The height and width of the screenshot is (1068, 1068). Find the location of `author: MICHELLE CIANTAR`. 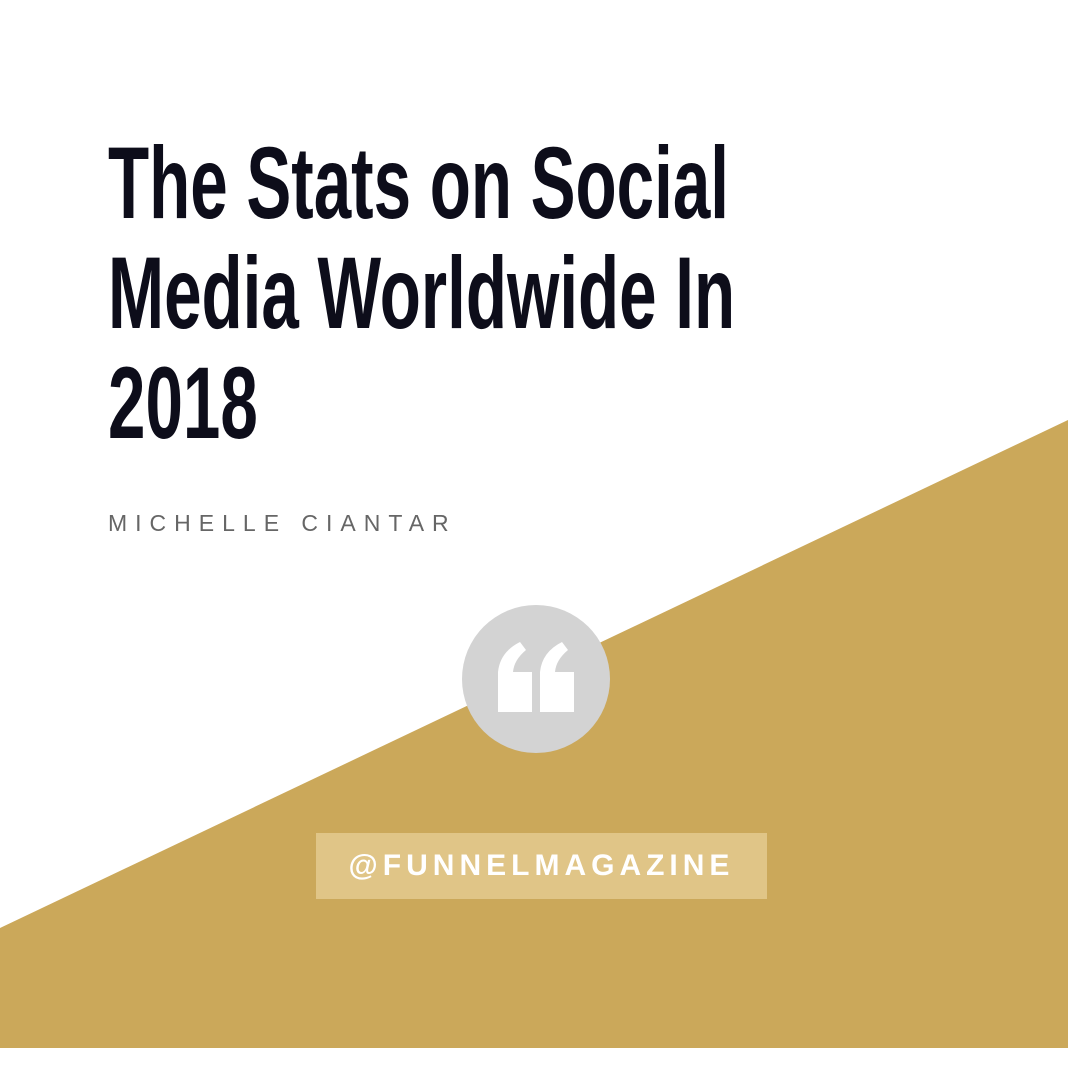

author: MICHELLE CIANTAR is located at coordinates (282, 523).